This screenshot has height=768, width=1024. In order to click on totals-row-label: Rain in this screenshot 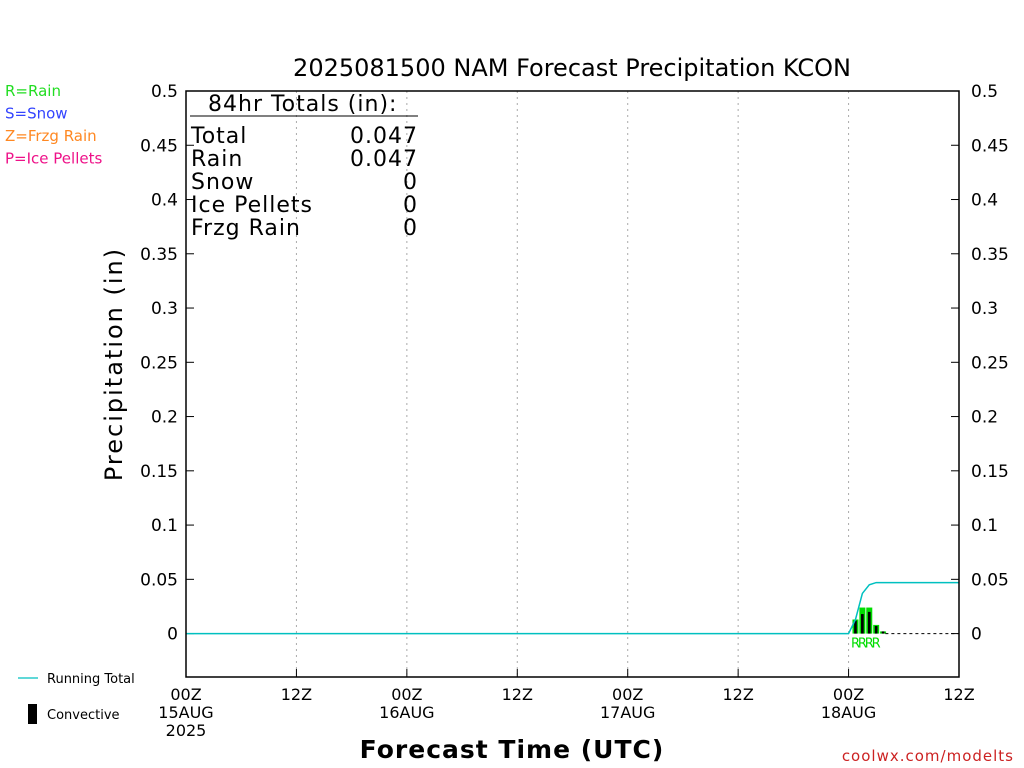, I will do `click(217, 159)`.